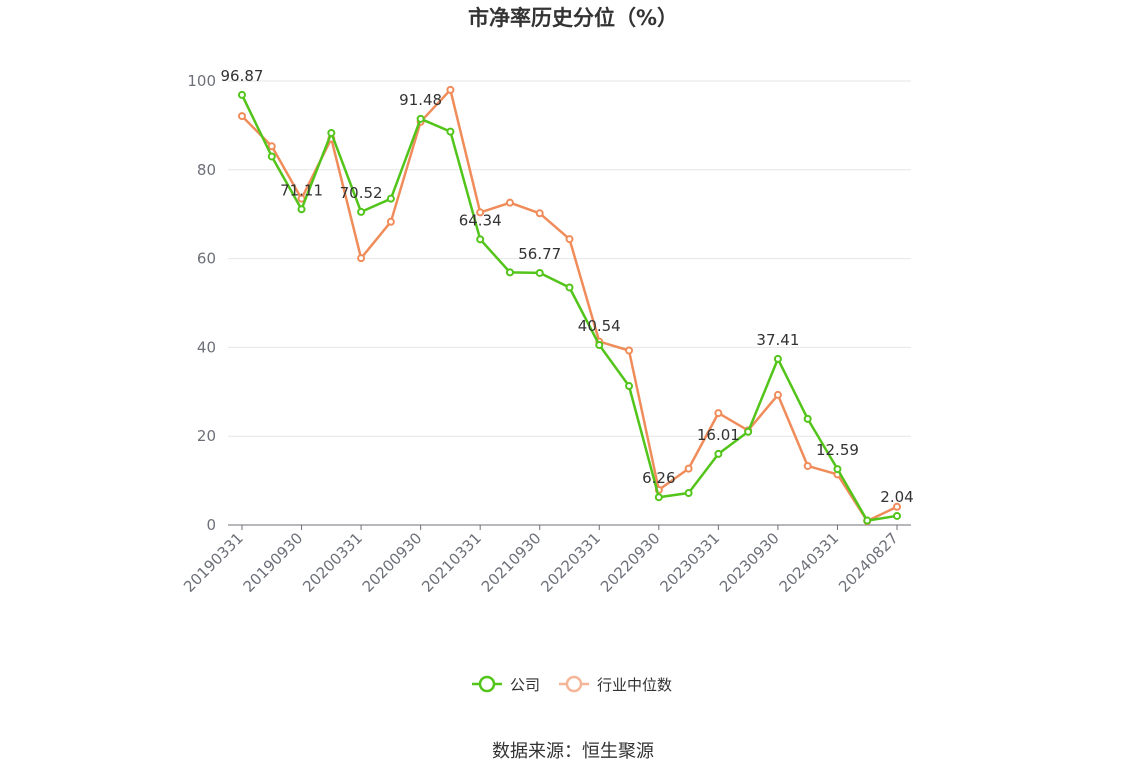 The height and width of the screenshot is (776, 1147). What do you see at coordinates (777, 340) in the screenshot?
I see `data-label: 37.41` at bounding box center [777, 340].